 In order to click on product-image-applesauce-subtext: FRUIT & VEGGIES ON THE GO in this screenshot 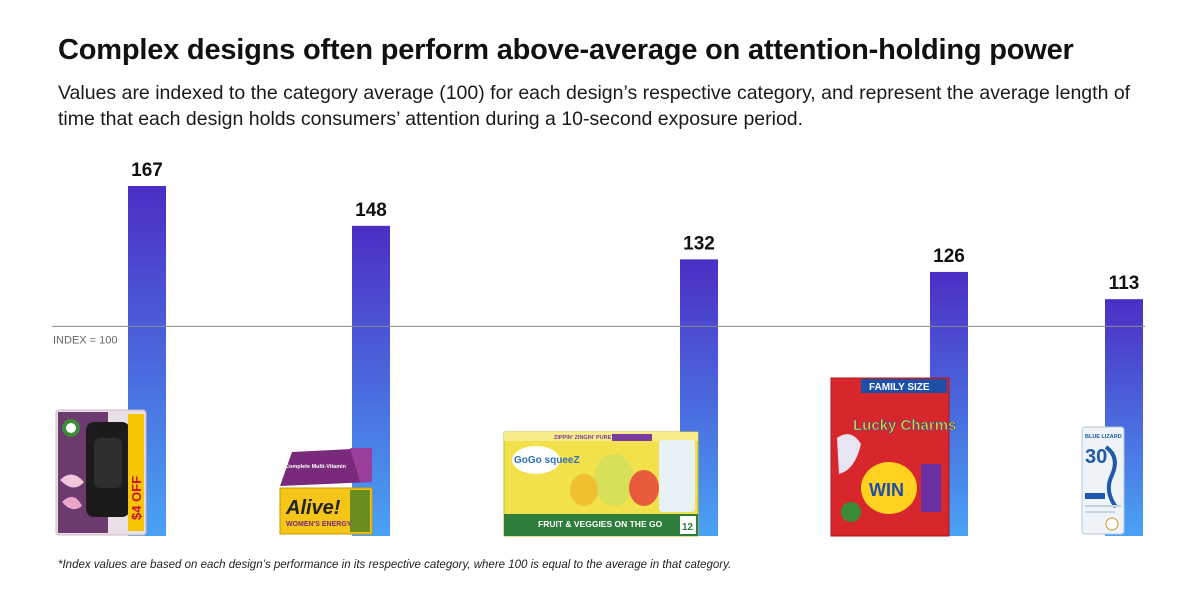, I will do `click(600, 524)`.